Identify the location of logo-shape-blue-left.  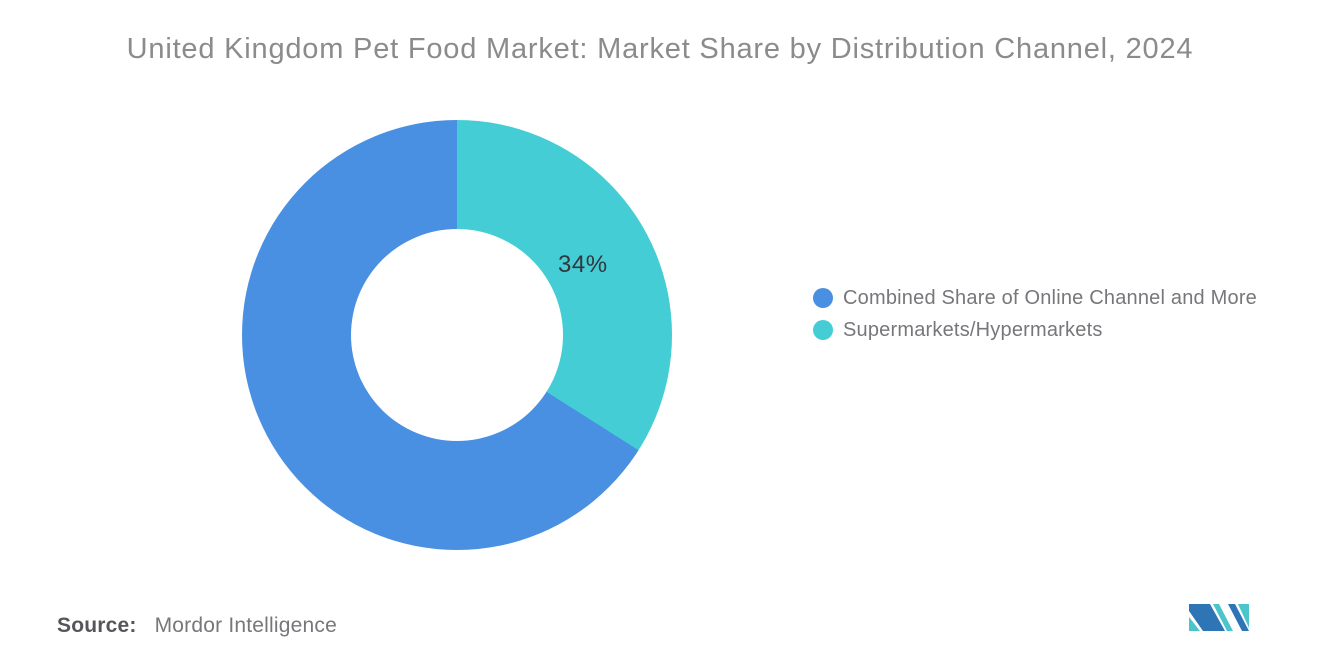
(1207, 617).